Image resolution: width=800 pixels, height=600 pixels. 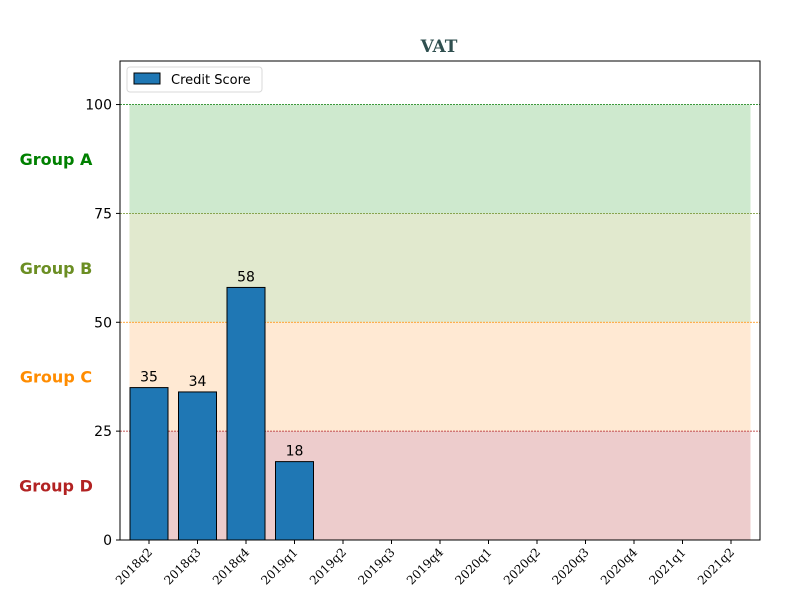 What do you see at coordinates (328, 566) in the screenshot?
I see `x-tick-label-2019q2: 2019q2` at bounding box center [328, 566].